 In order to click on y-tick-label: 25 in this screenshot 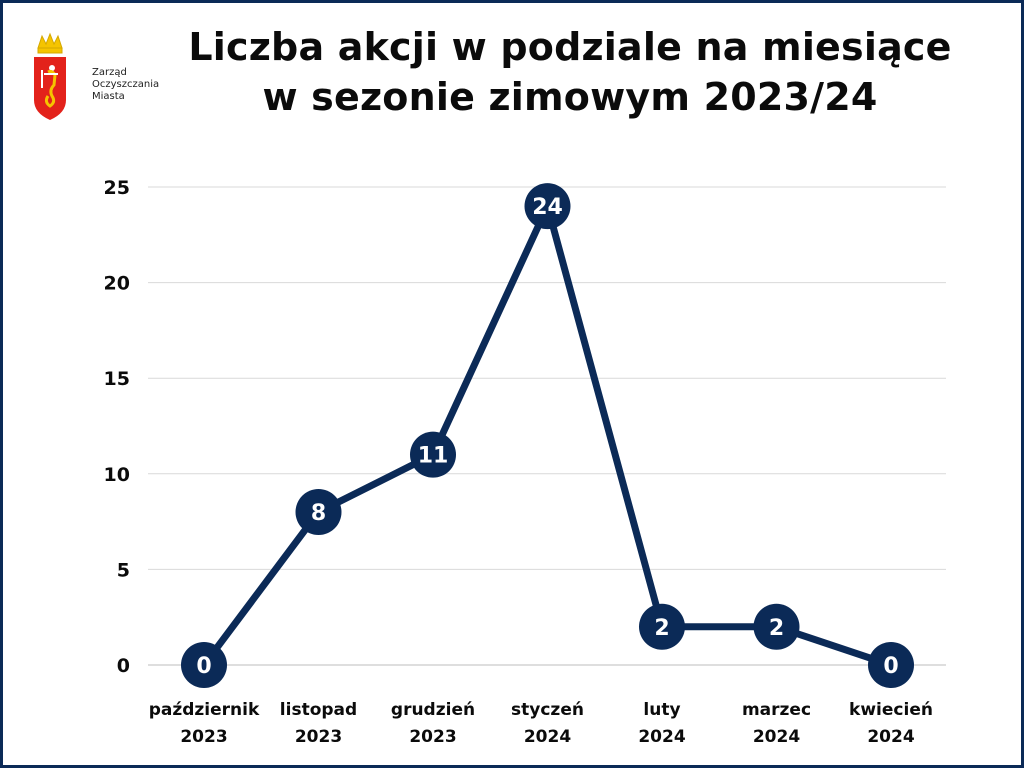, I will do `click(117, 188)`.